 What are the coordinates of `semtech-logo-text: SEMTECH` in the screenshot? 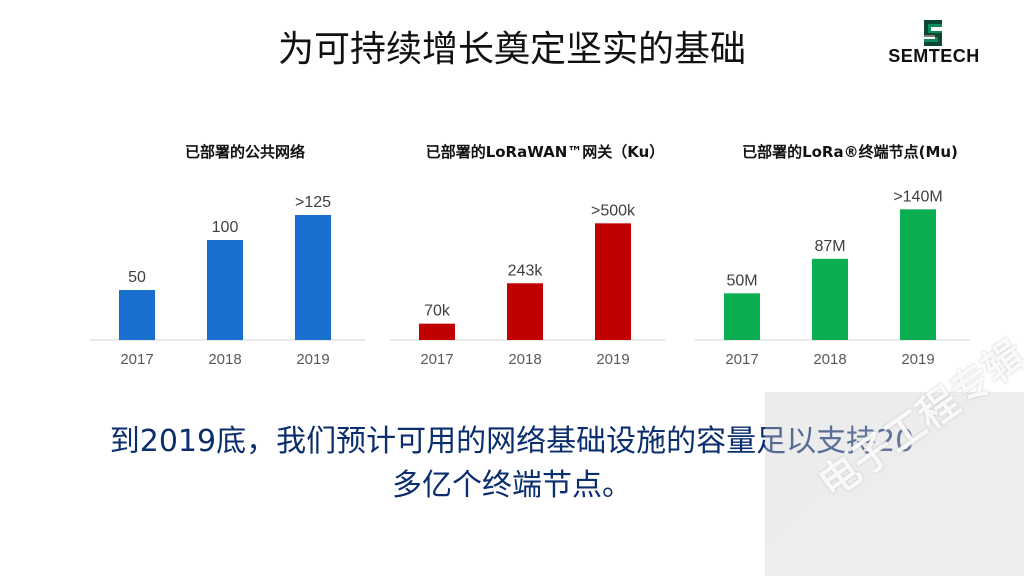 It's located at (934, 56).